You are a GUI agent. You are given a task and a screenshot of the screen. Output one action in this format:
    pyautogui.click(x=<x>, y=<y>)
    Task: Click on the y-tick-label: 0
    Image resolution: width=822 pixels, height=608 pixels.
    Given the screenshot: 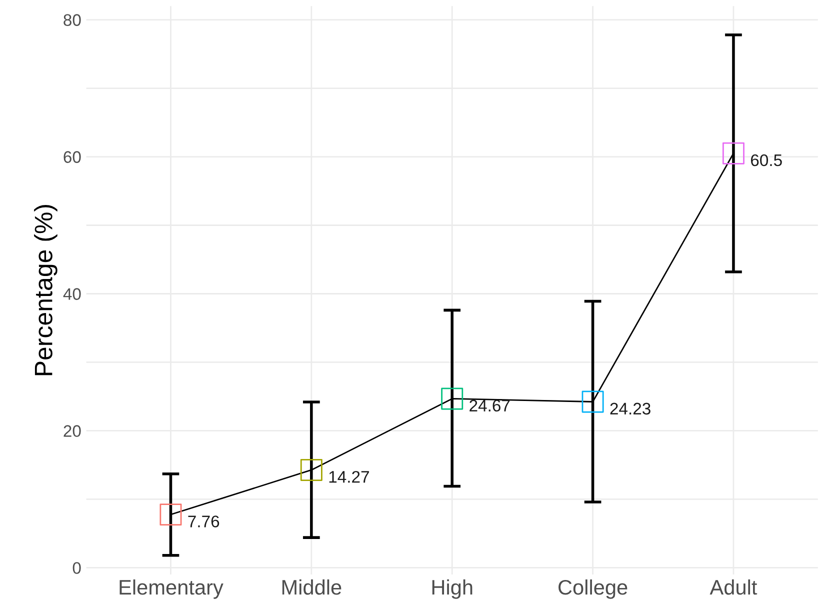 What is the action you would take?
    pyautogui.click(x=76, y=568)
    